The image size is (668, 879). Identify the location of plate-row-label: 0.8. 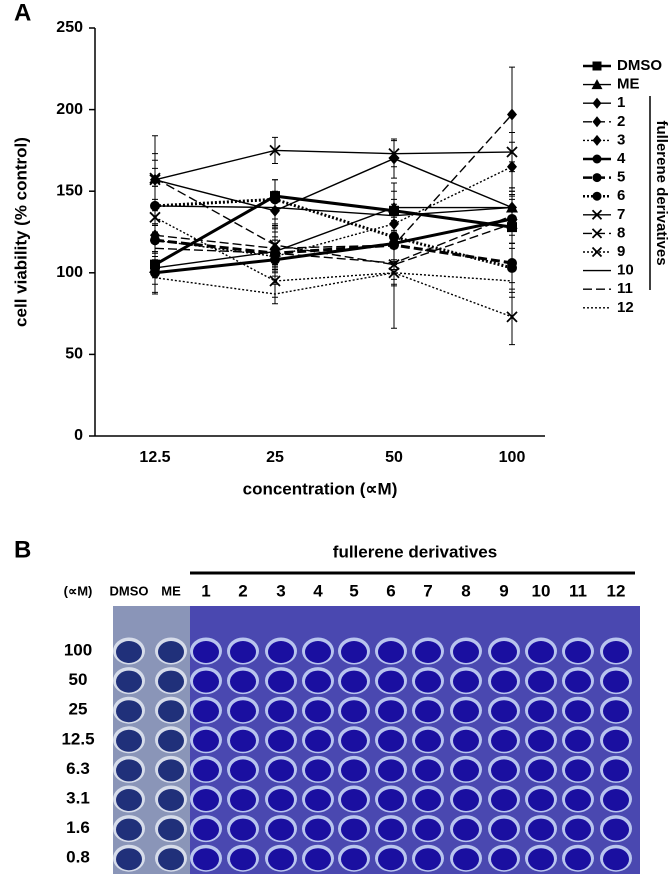
(78, 857).